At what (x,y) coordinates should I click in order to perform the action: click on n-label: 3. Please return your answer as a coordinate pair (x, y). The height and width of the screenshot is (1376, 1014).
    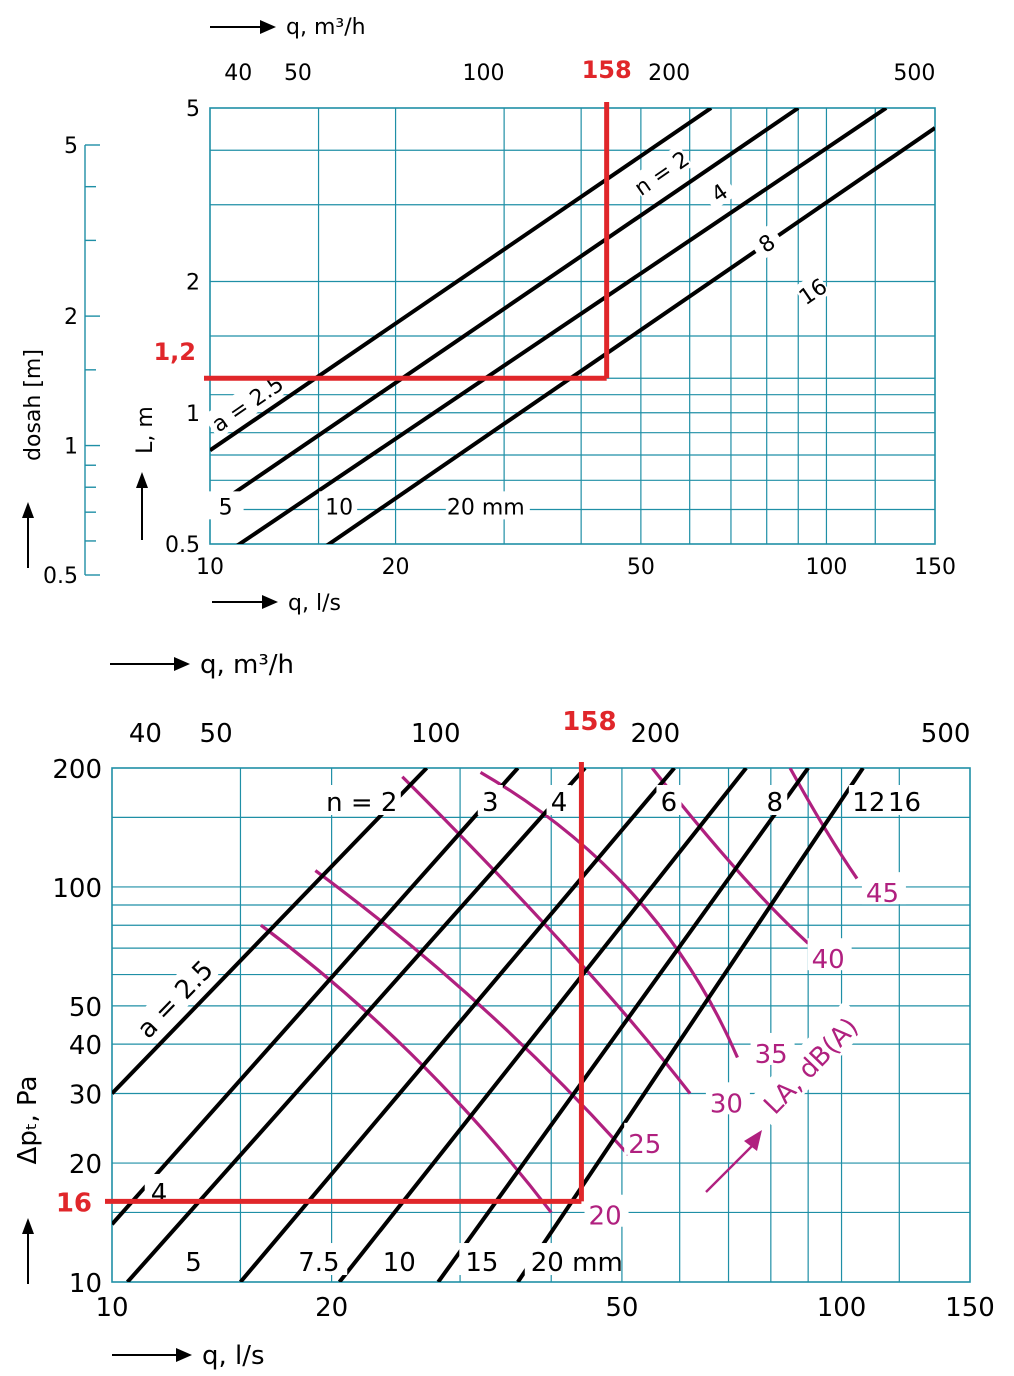
    Looking at the image, I should click on (490, 803).